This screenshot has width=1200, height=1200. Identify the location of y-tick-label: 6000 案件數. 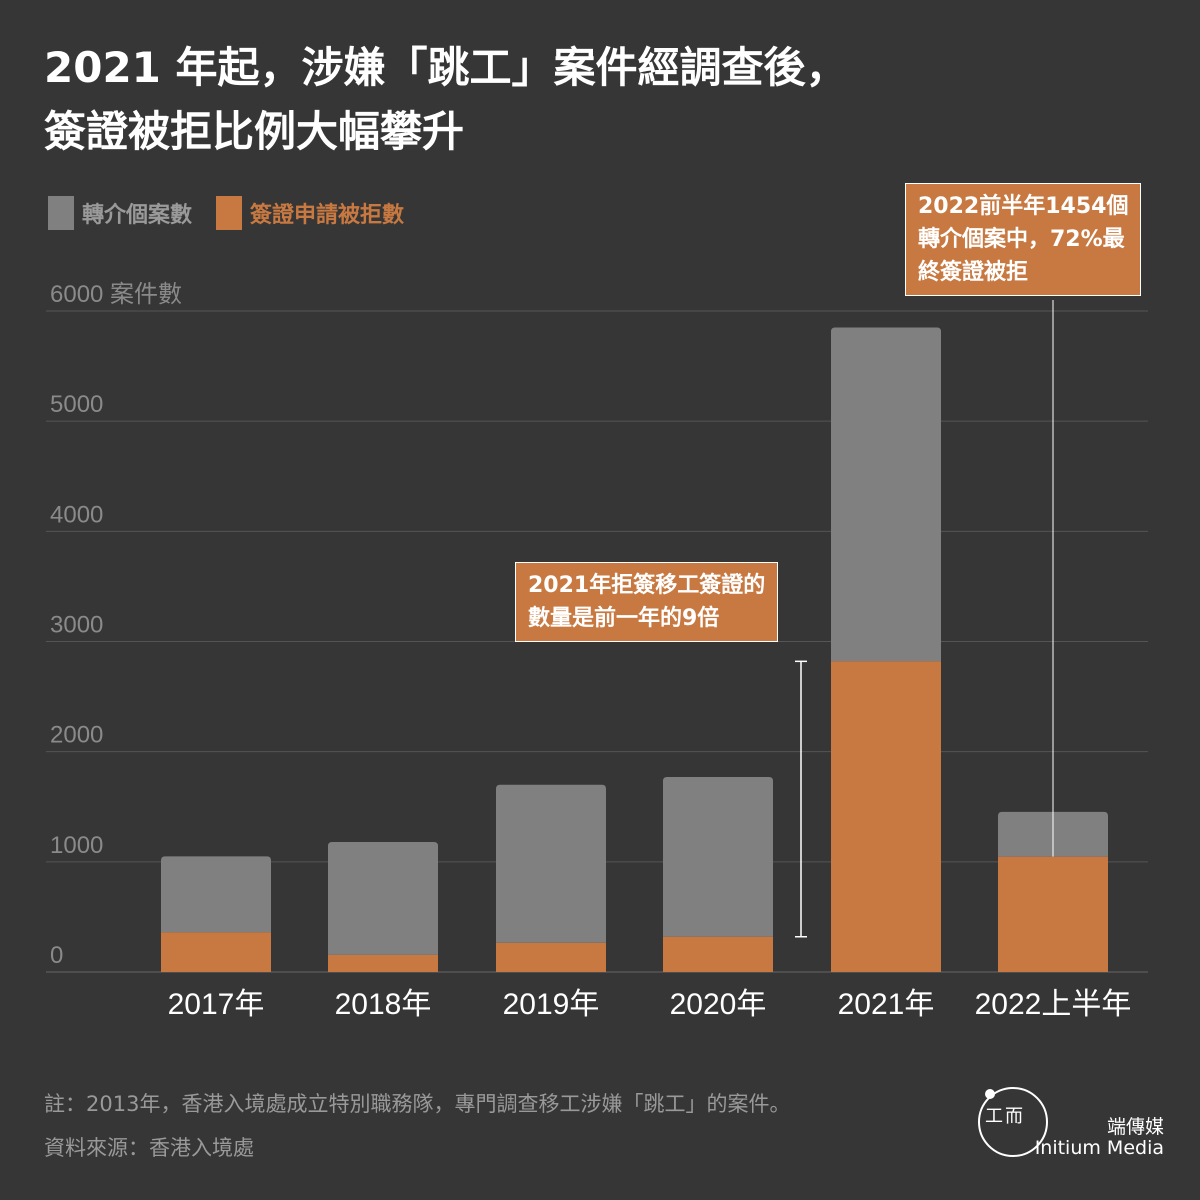
(116, 294).